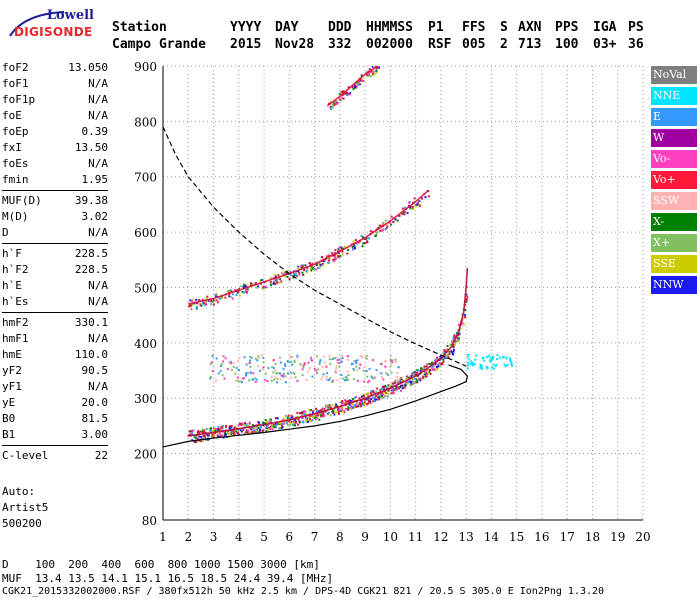 Image resolution: width=700 pixels, height=600 pixels. What do you see at coordinates (674, 75) in the screenshot?
I see `legend-entry: NoVal` at bounding box center [674, 75].